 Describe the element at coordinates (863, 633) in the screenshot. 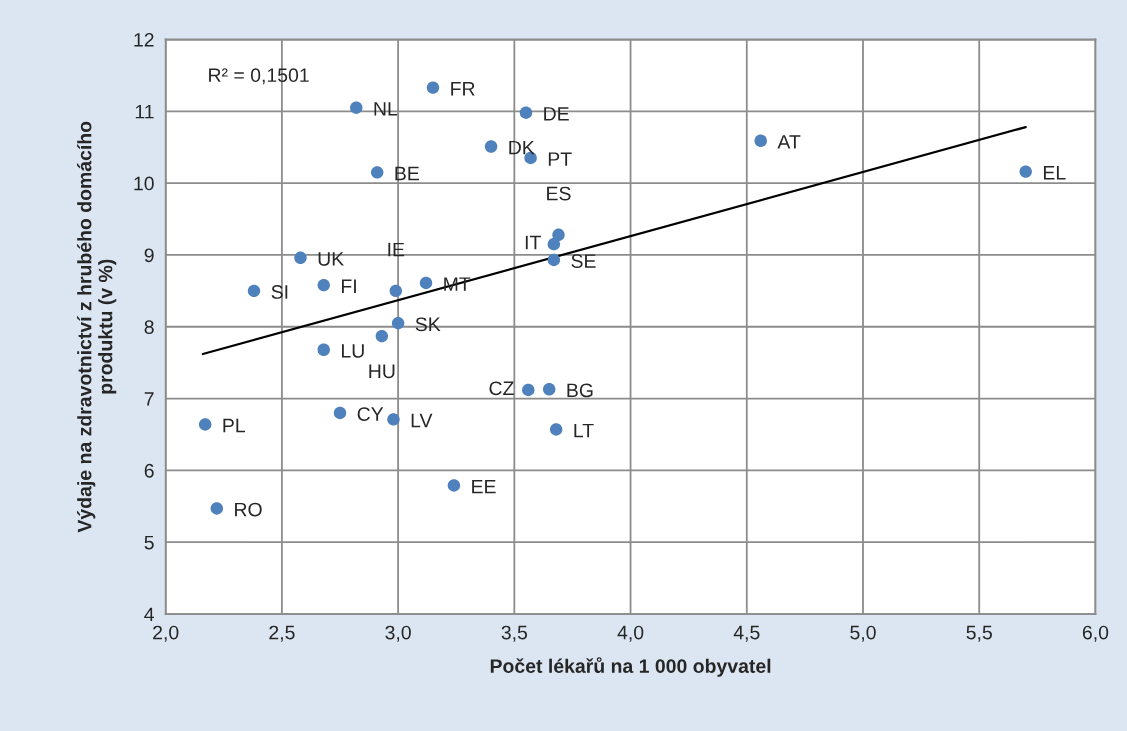

I see `x-tick-label: 5,0` at that location.